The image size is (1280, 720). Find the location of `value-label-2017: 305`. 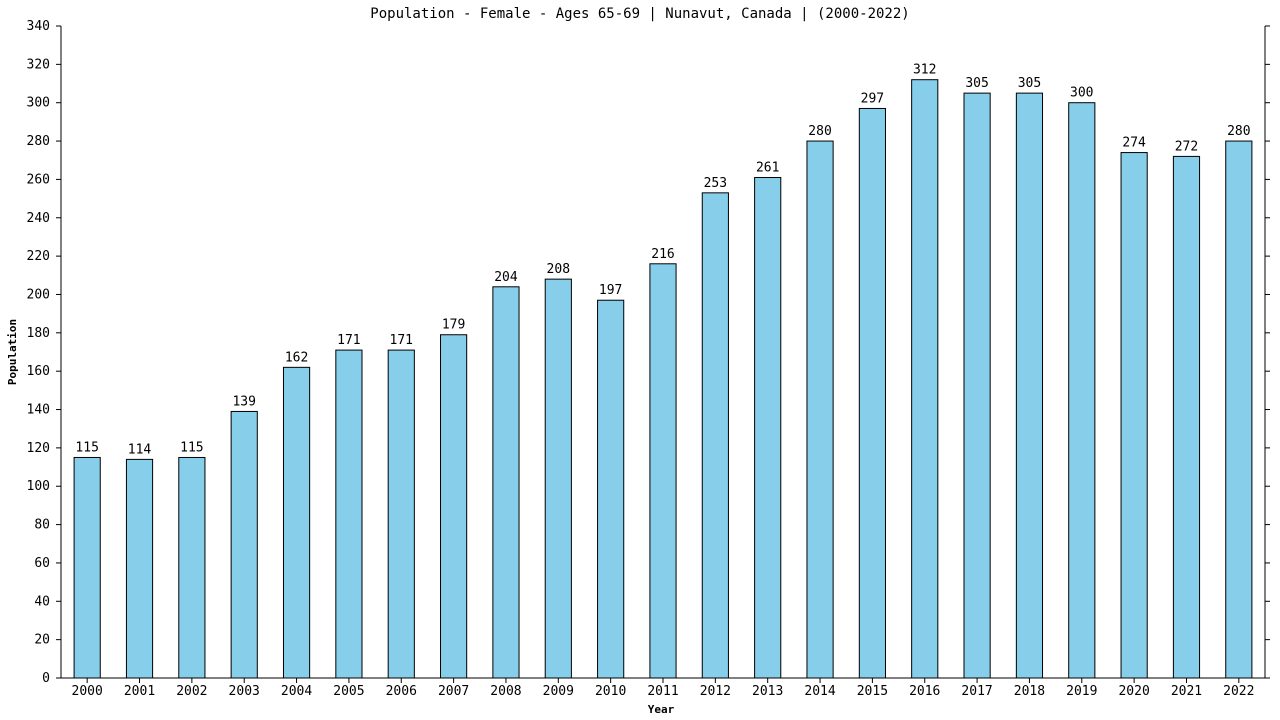

value-label-2017: 305 is located at coordinates (976, 83).